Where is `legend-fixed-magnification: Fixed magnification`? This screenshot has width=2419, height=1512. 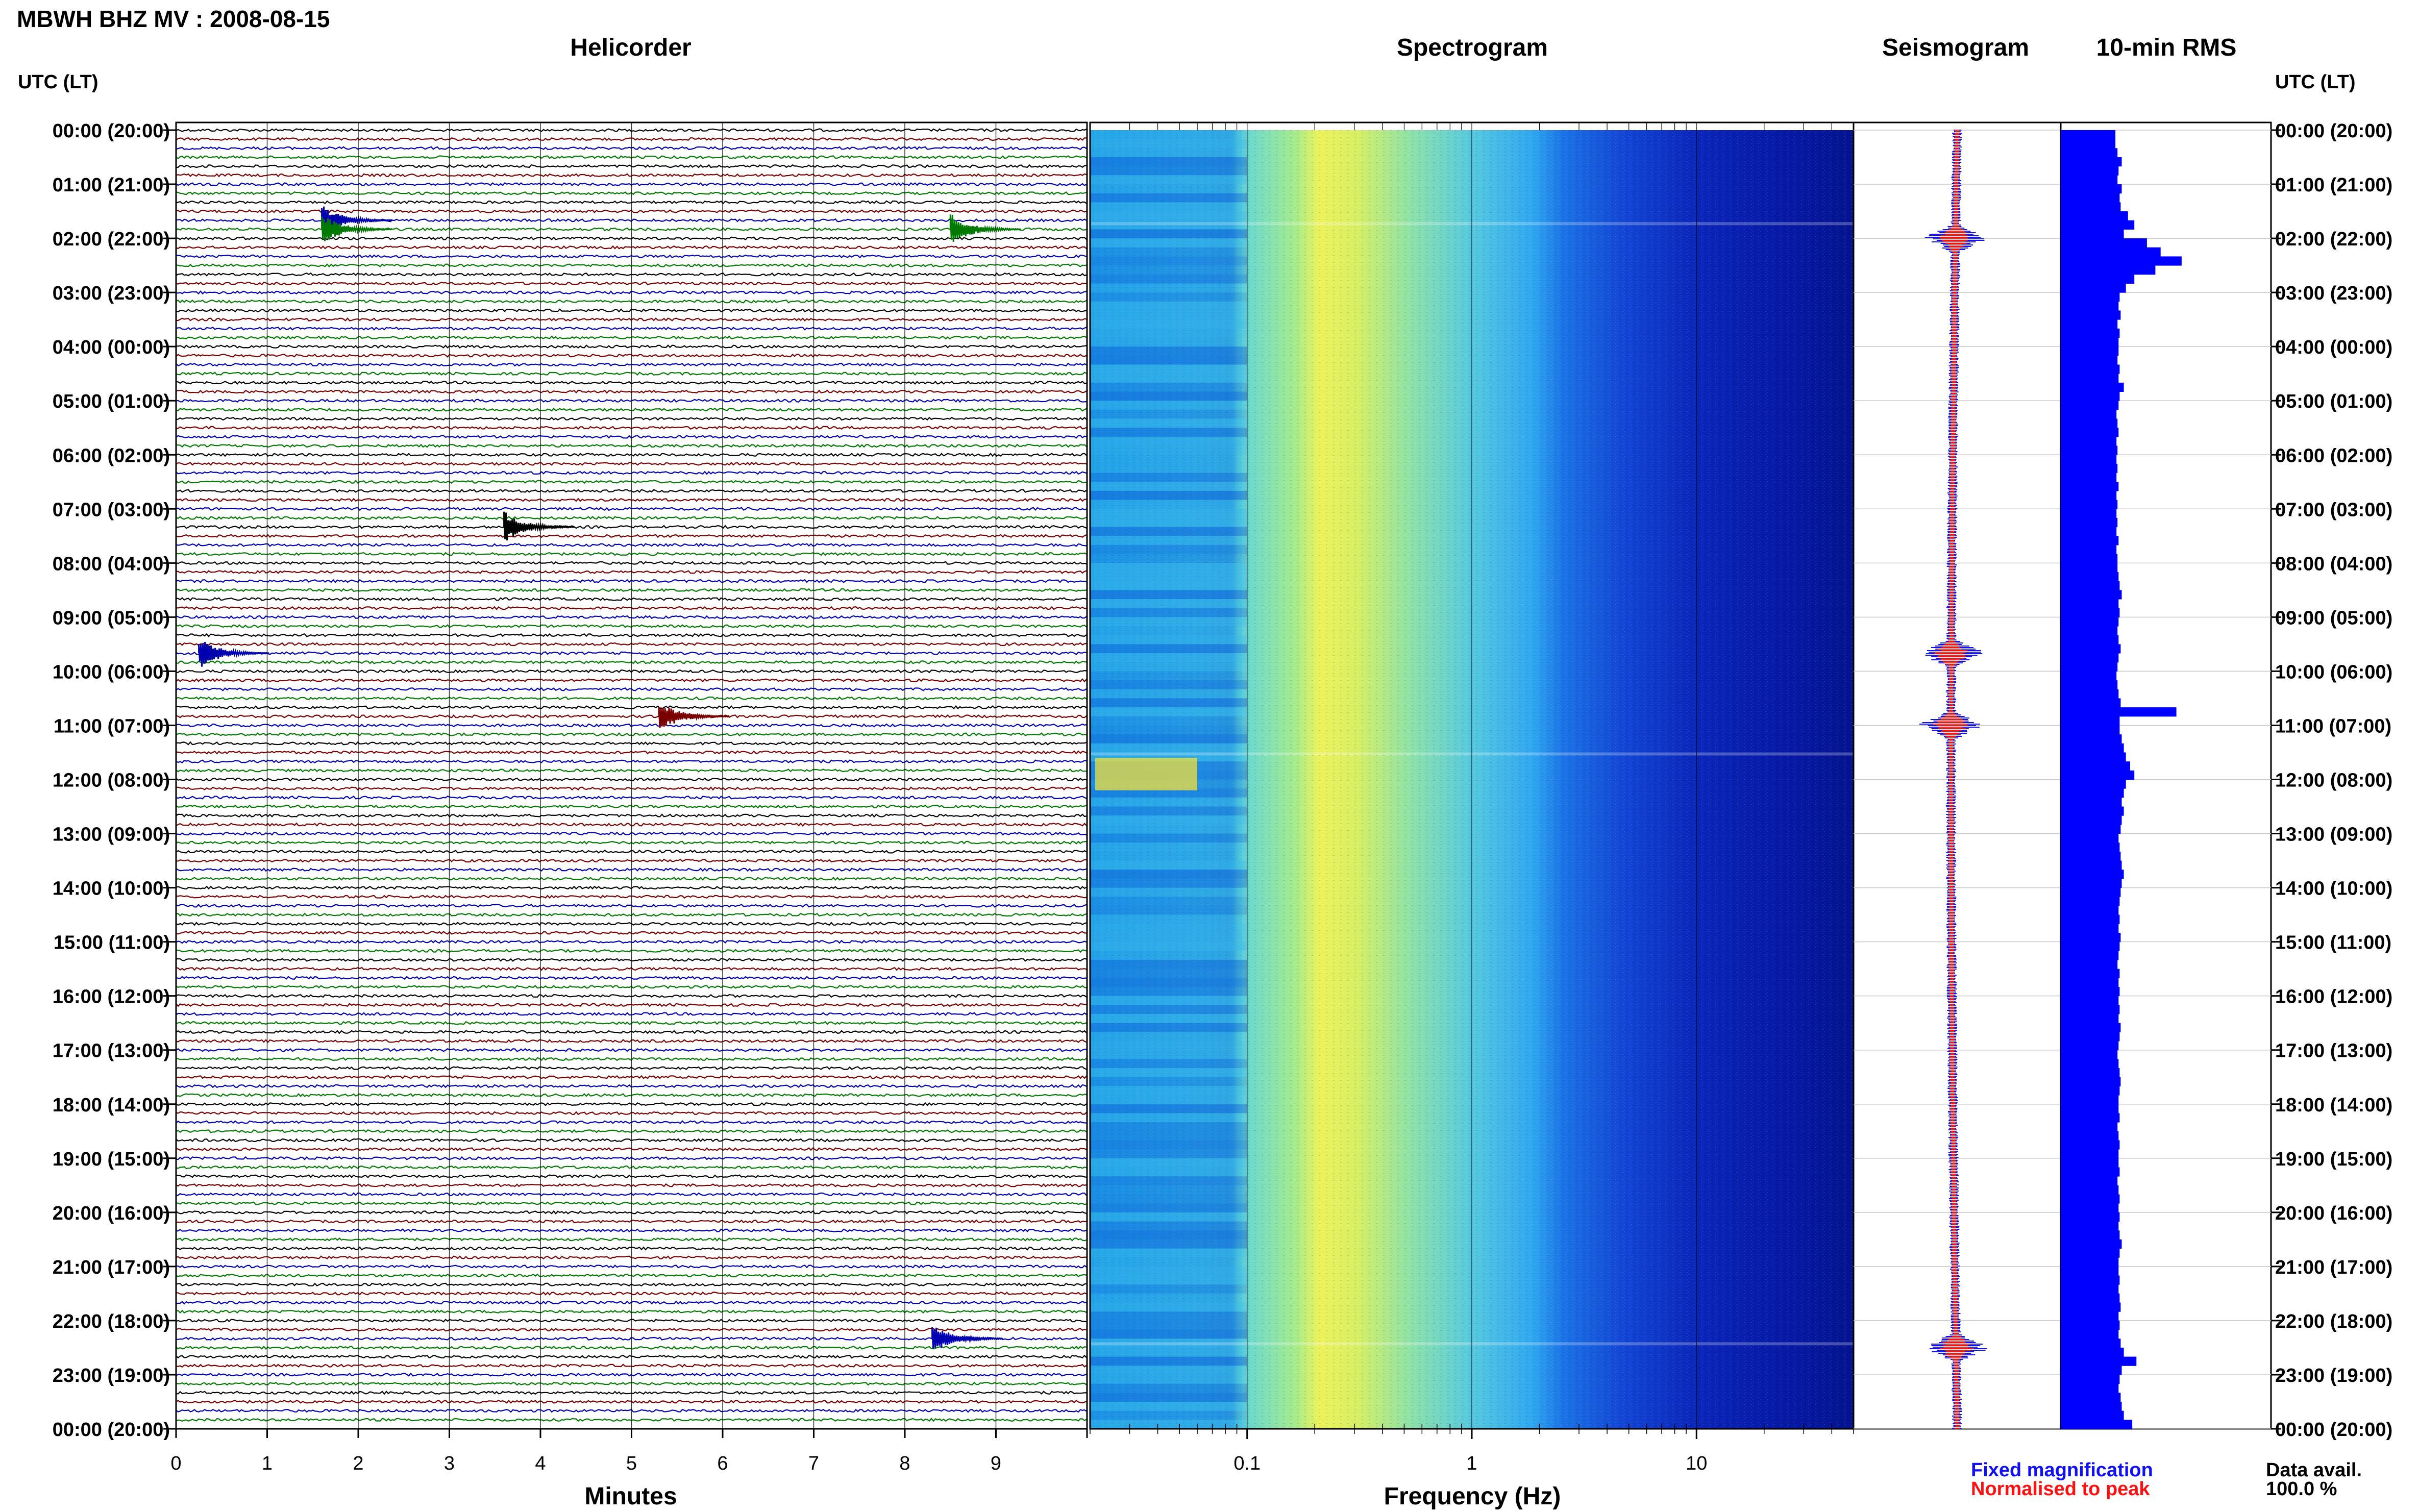
legend-fixed-magnification: Fixed magnification is located at coordinates (2062, 1470).